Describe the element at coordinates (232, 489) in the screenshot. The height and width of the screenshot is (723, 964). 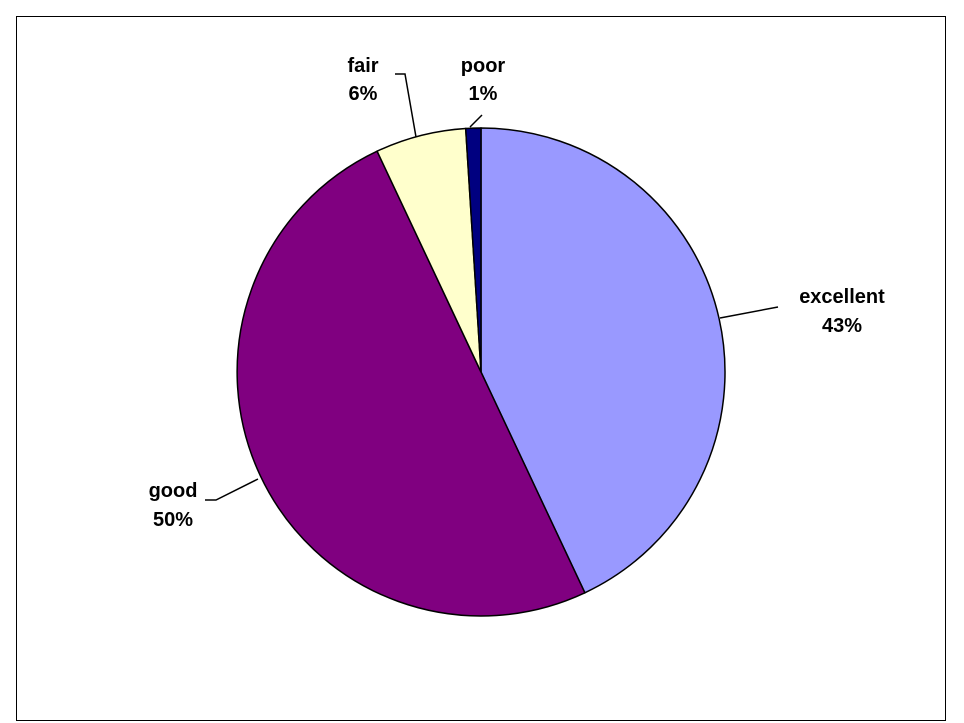
I see `leader-line-good` at that location.